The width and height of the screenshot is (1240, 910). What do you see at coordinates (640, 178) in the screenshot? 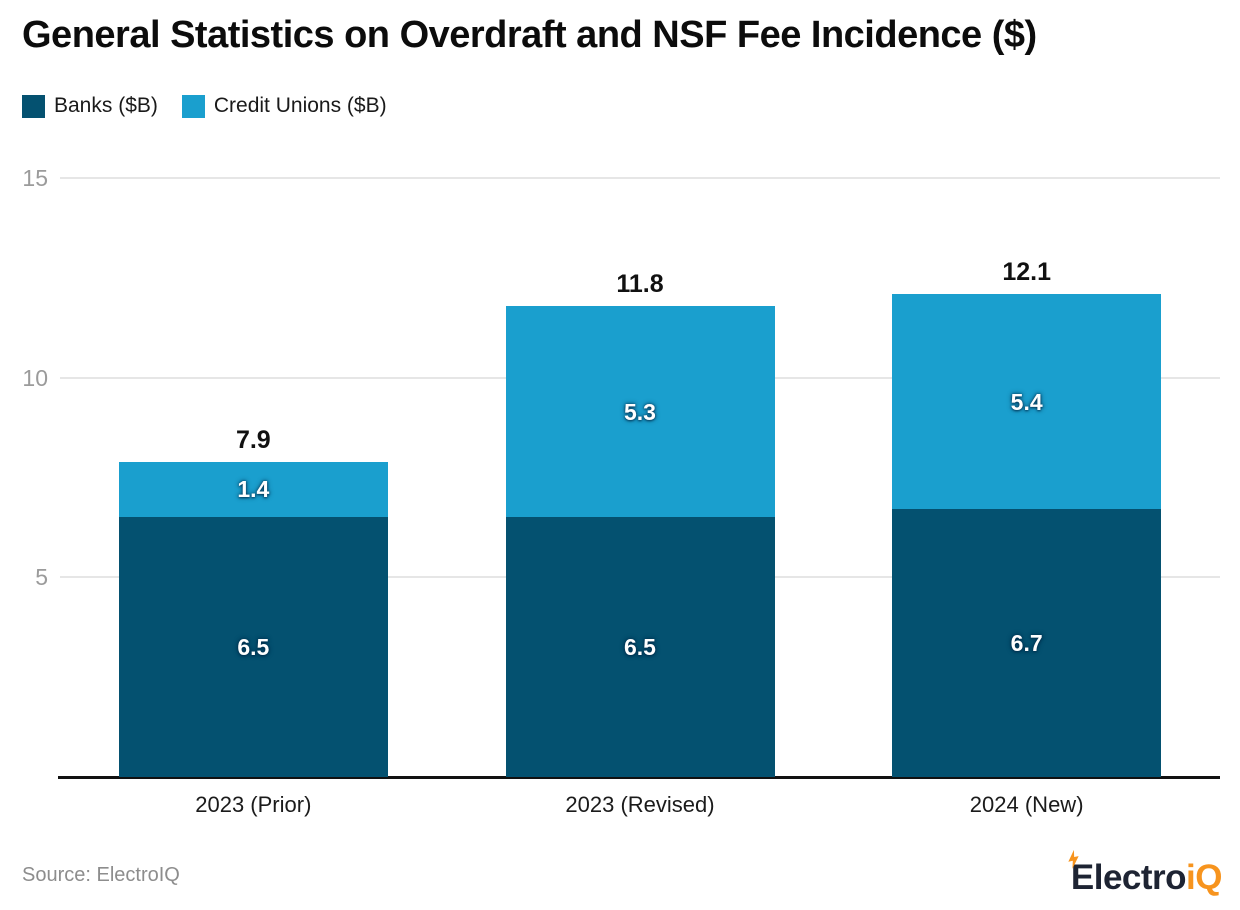
I see `gridline` at bounding box center [640, 178].